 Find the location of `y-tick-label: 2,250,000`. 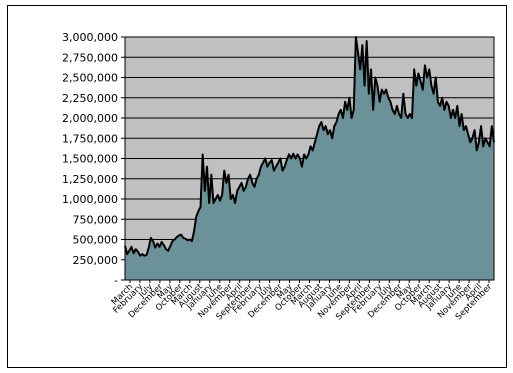

y-tick-label: 2,250,000 is located at coordinates (90, 98).